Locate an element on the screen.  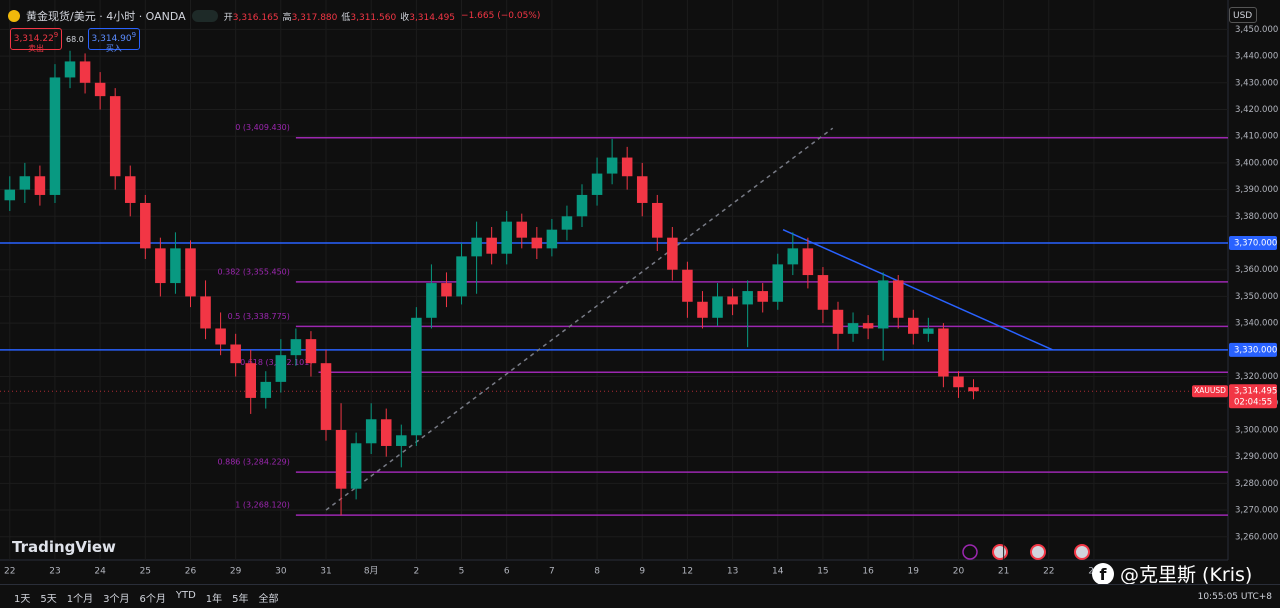
period-button: YTD is located at coordinates (185, 595).